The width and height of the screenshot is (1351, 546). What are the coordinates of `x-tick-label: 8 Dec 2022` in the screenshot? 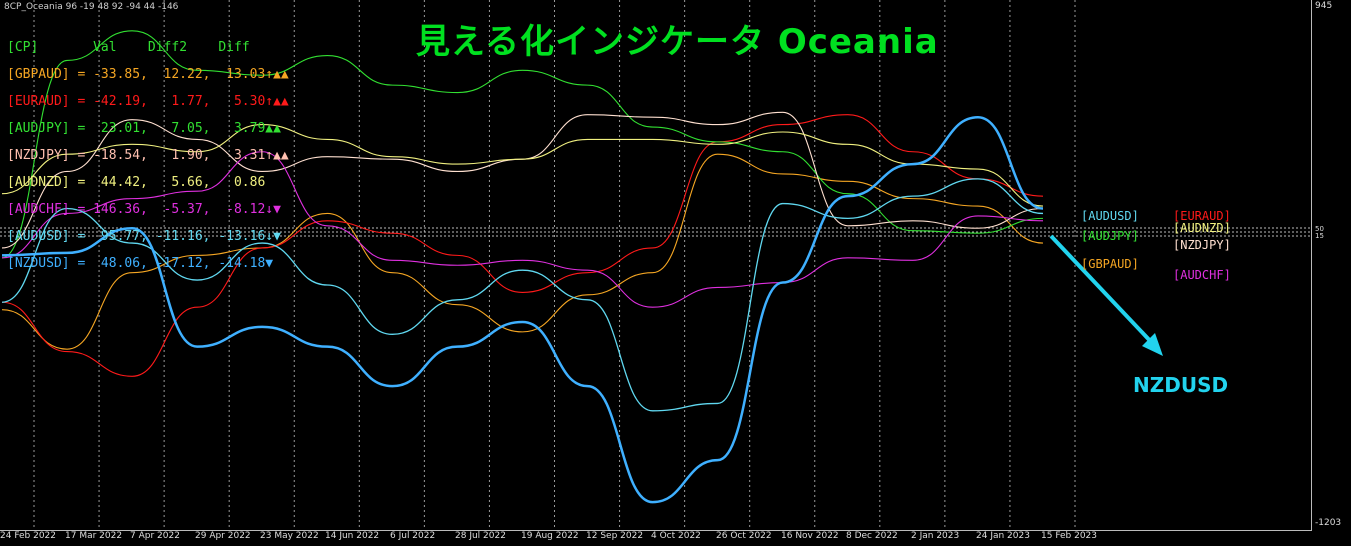 It's located at (872, 536).